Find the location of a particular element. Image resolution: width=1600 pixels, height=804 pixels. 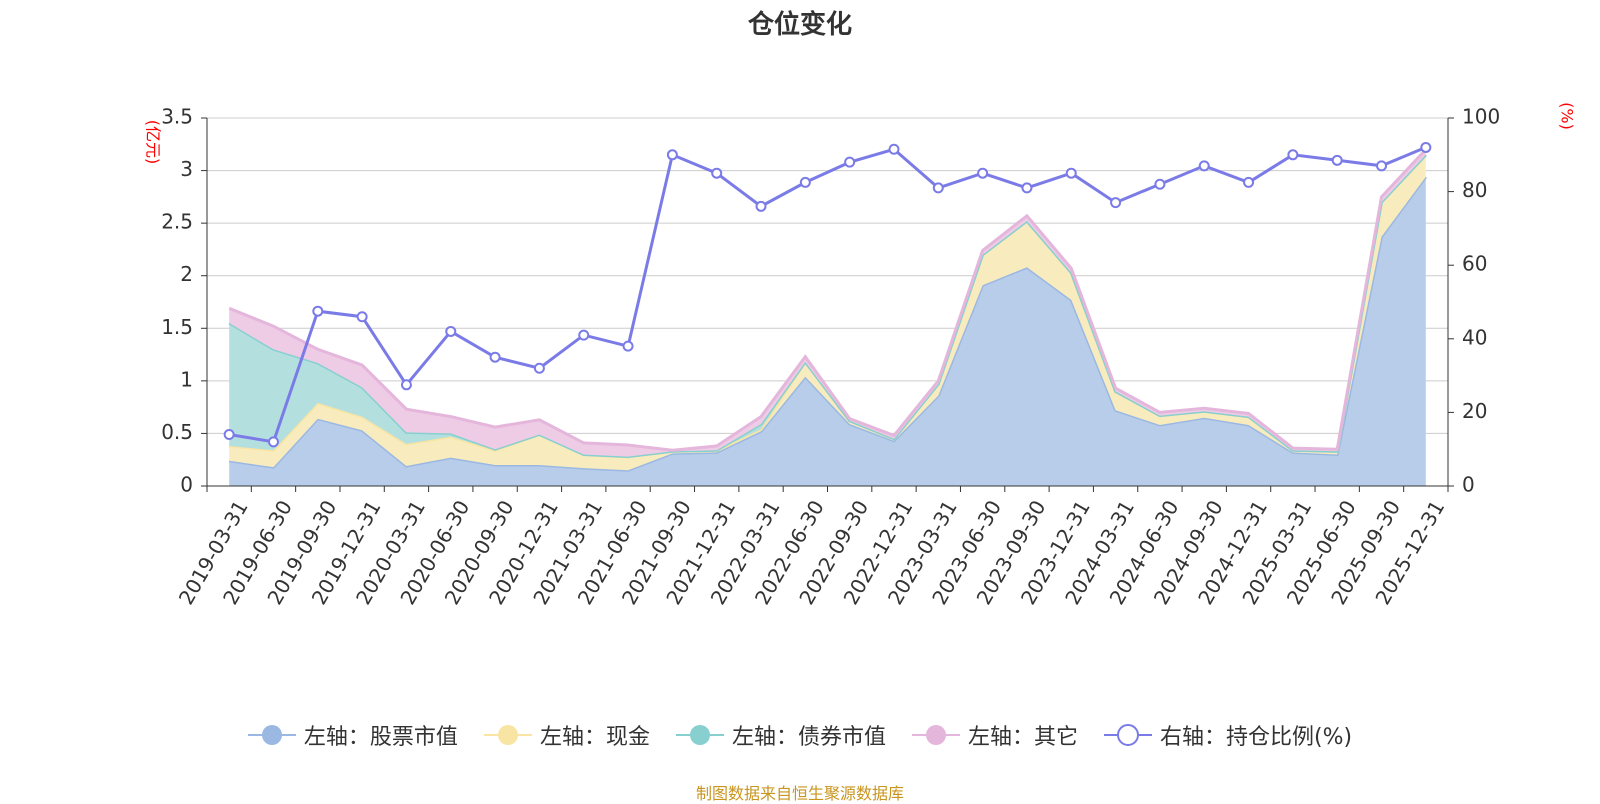

legend-label: 左轴：债券市值 is located at coordinates (808, 737).